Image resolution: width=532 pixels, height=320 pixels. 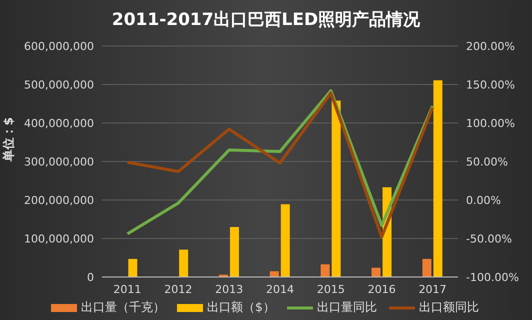 What do you see at coordinates (490, 123) in the screenshot?
I see `y2-tick-label: 100.00%` at bounding box center [490, 123].